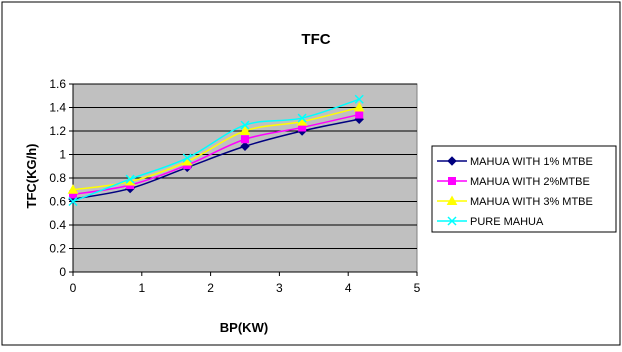 Image resolution: width=622 pixels, height=352 pixels. What do you see at coordinates (31, 176) in the screenshot?
I see `y-axis-title: TFC(KG/h)` at bounding box center [31, 176].